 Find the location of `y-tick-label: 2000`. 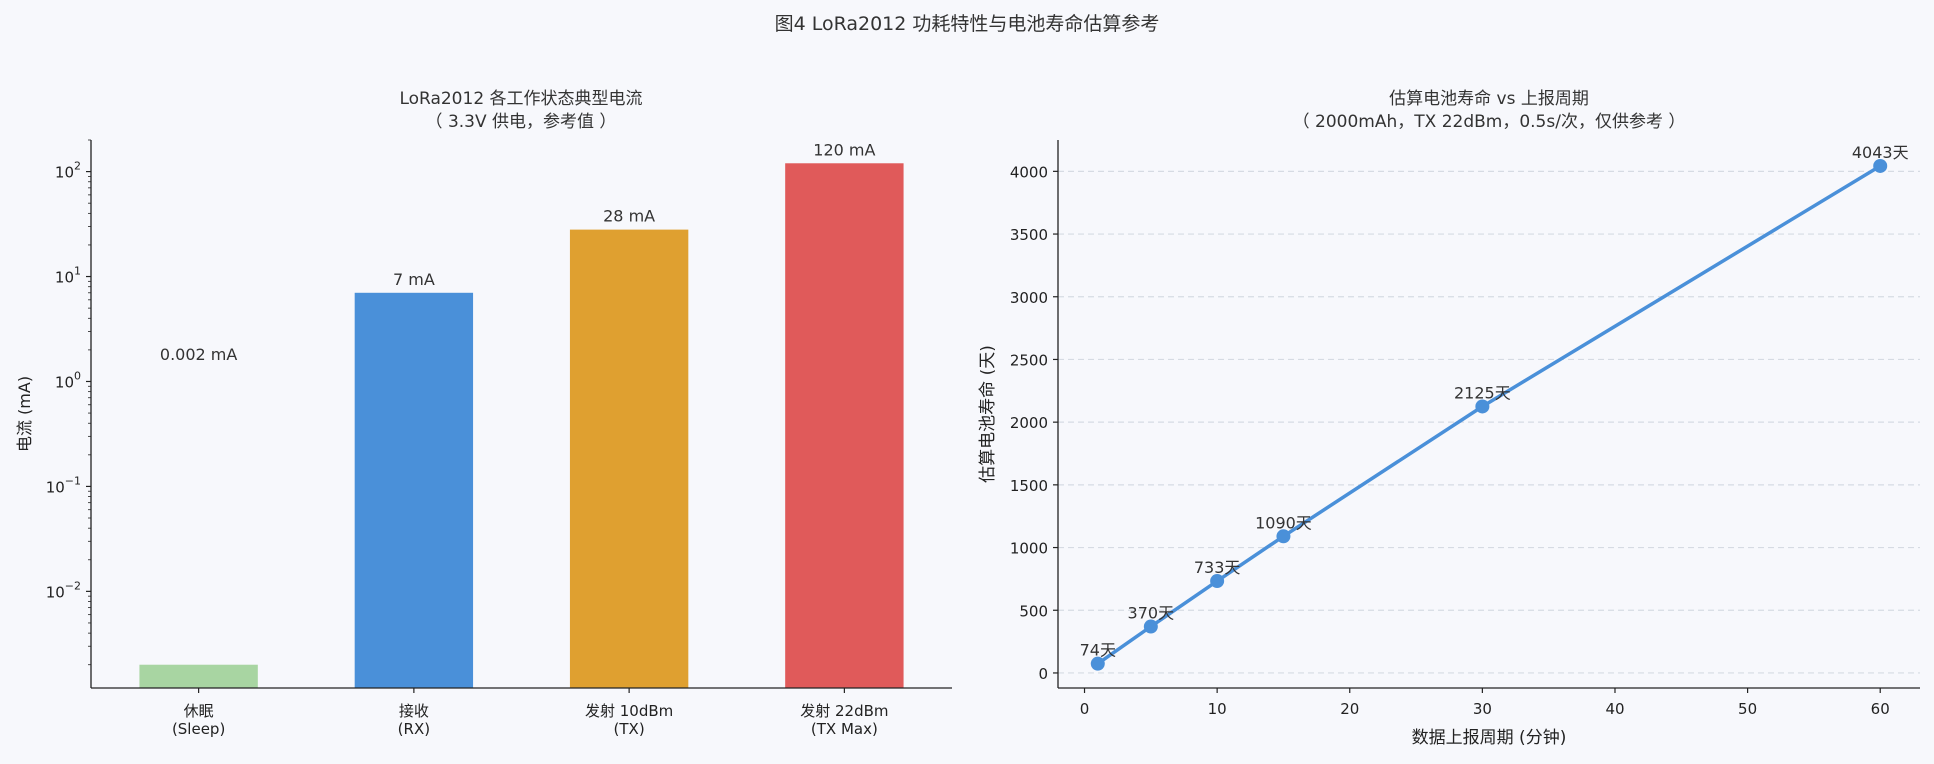

y-tick-label: 2000 is located at coordinates (1029, 423).